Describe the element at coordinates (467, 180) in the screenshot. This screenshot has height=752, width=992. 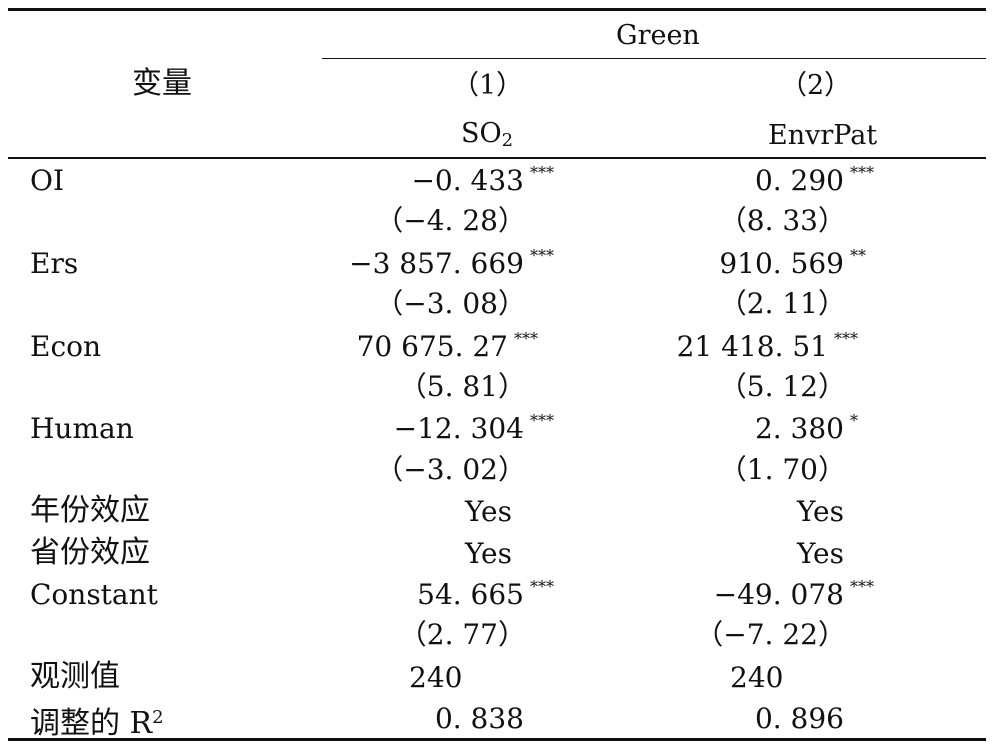
I see `coef-cell: −0. 433` at that location.